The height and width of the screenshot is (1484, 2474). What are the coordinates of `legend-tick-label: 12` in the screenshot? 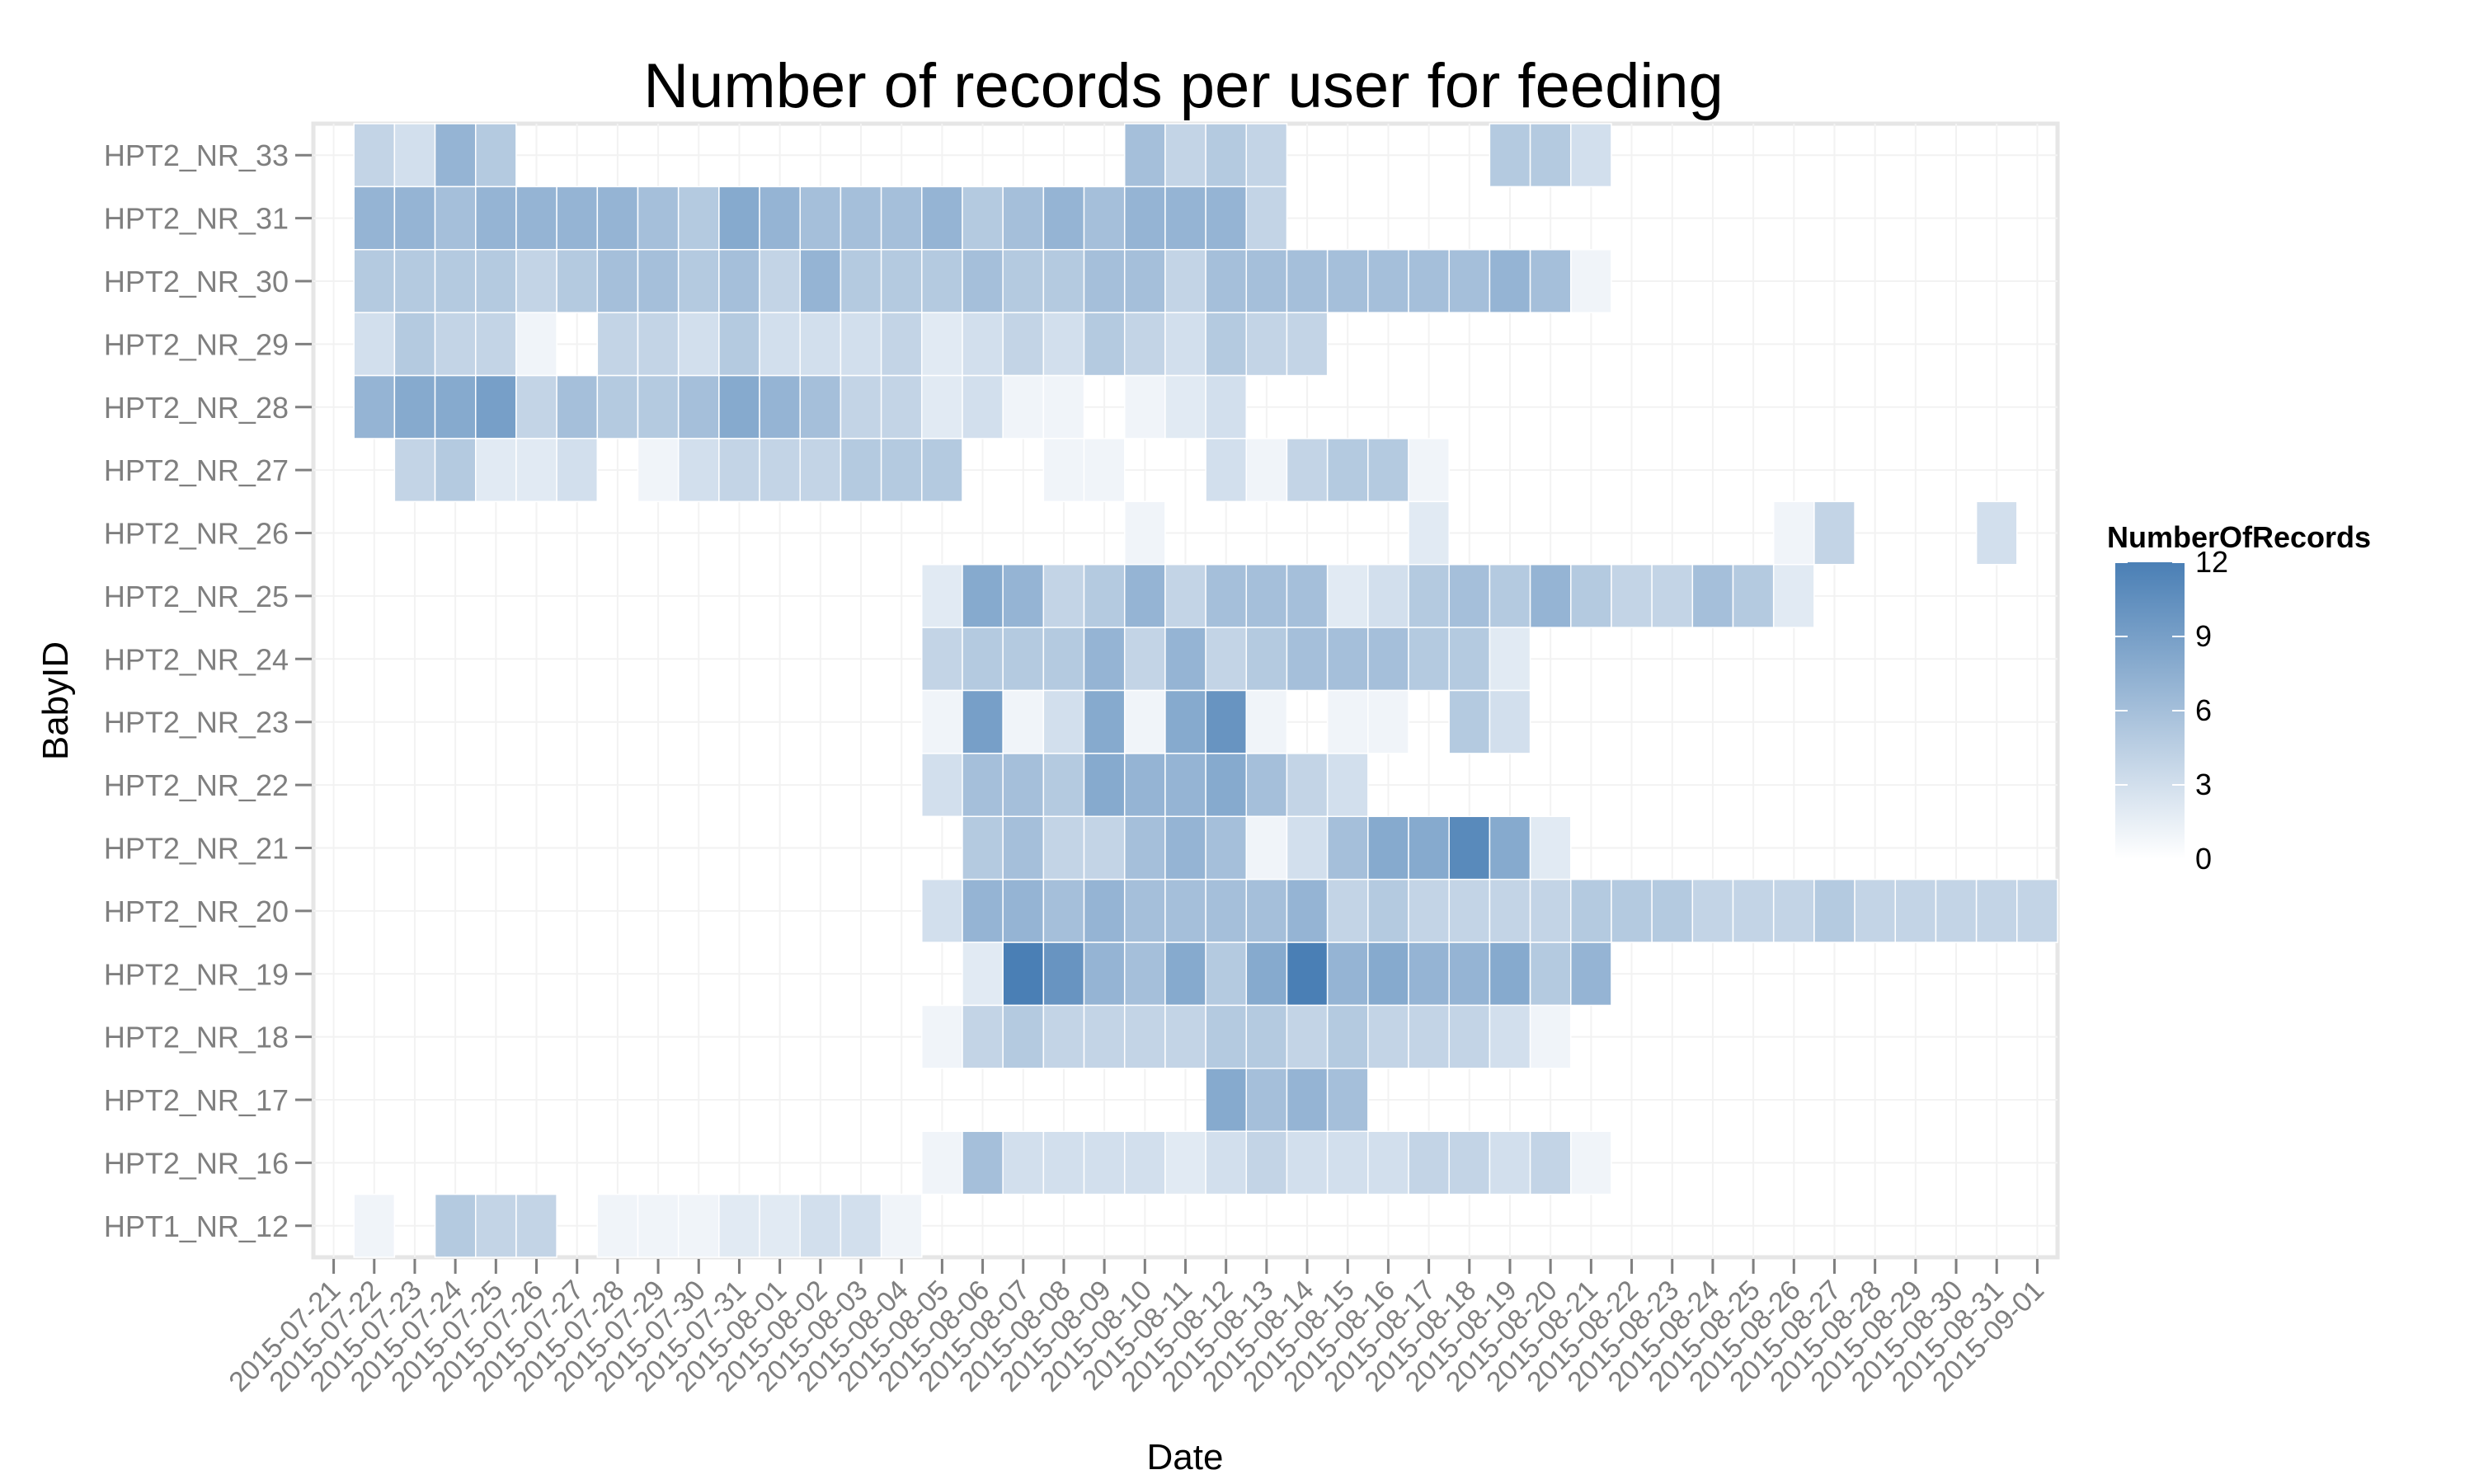 It's located at (2211, 562).